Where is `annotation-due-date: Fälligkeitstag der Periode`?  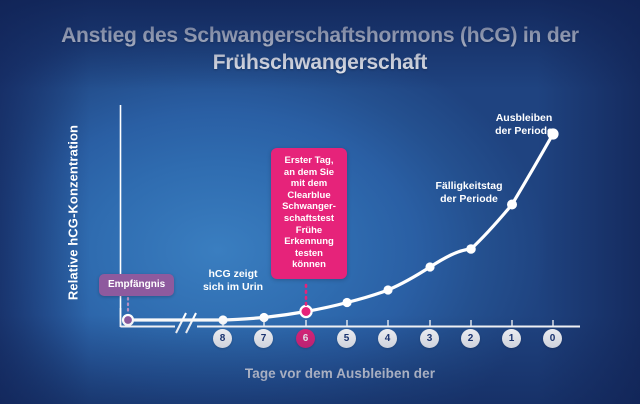
annotation-due-date: Fälligkeitstag der Periode is located at coordinates (469, 192).